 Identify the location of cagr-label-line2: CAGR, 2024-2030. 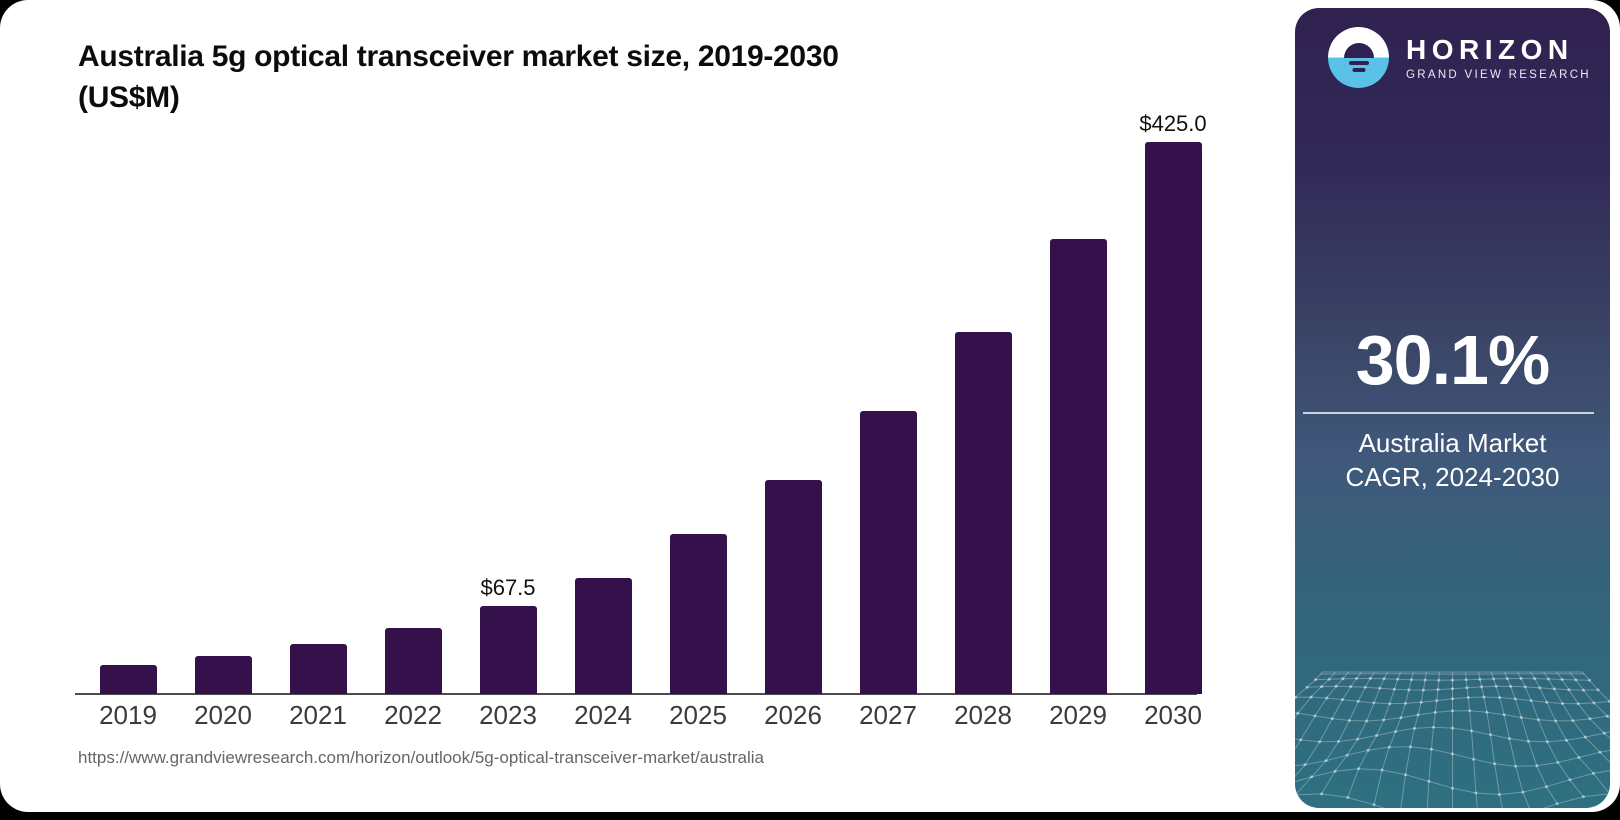
(1452, 477).